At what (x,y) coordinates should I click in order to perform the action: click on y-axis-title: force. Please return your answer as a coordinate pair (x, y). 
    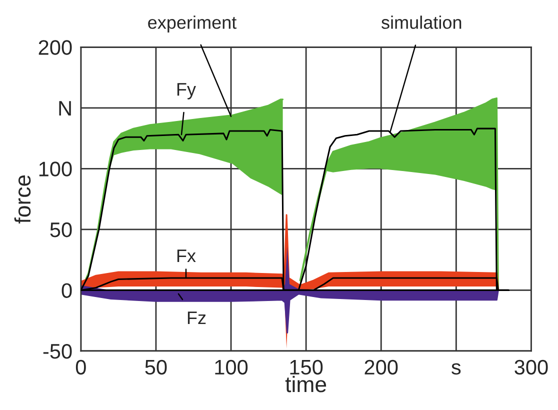
    Looking at the image, I should click on (22, 199).